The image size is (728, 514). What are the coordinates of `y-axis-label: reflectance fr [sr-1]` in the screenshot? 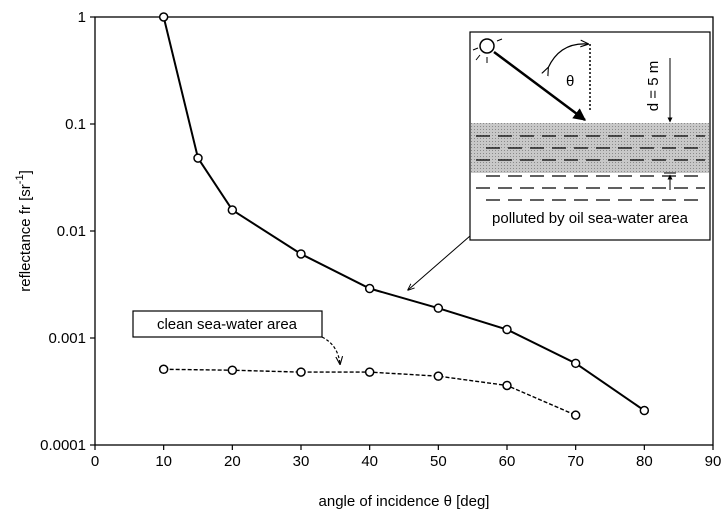 It's located at (24, 231).